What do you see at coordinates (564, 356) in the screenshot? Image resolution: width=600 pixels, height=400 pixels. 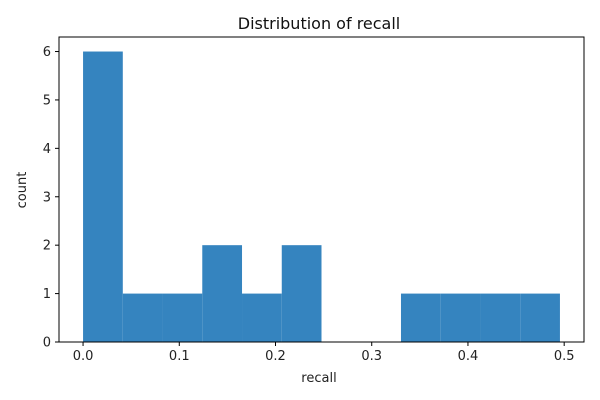 I see `x-tick-label-5: 0.5` at bounding box center [564, 356].